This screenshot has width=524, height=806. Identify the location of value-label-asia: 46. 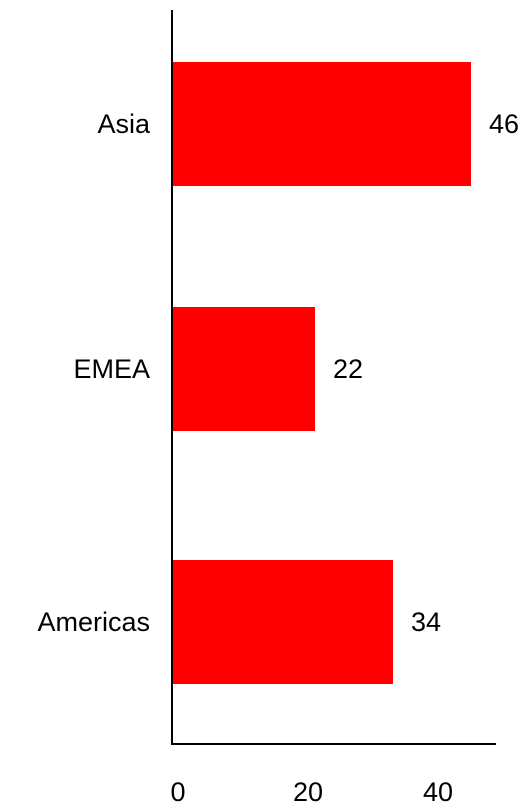
(504, 124).